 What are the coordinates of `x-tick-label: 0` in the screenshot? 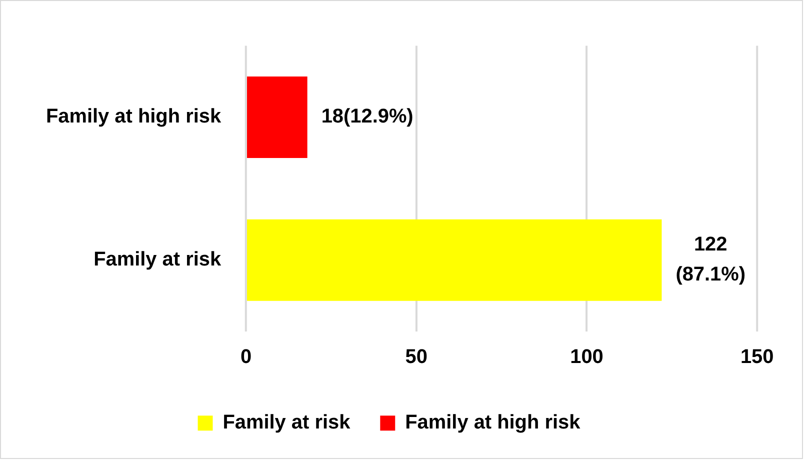 It's located at (246, 357).